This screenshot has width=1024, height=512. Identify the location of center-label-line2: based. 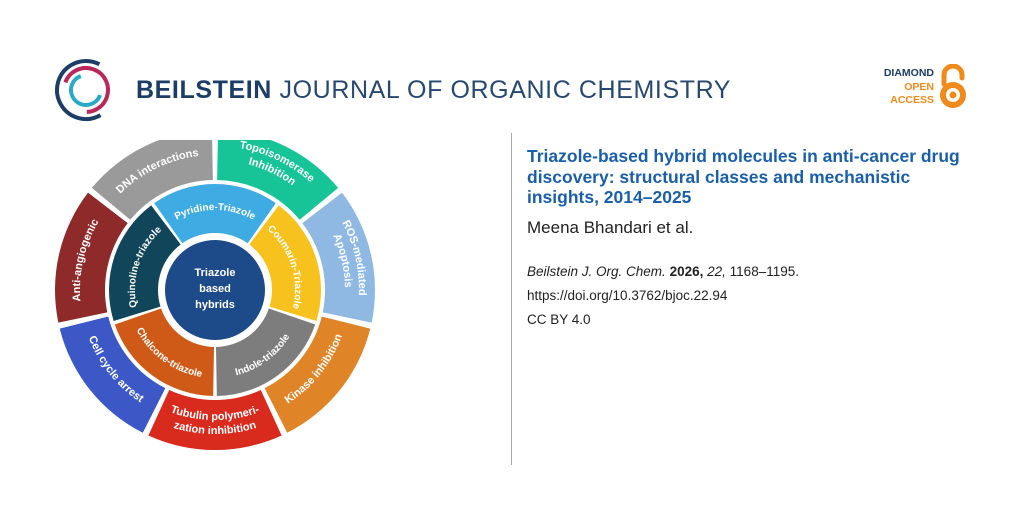
(215, 289).